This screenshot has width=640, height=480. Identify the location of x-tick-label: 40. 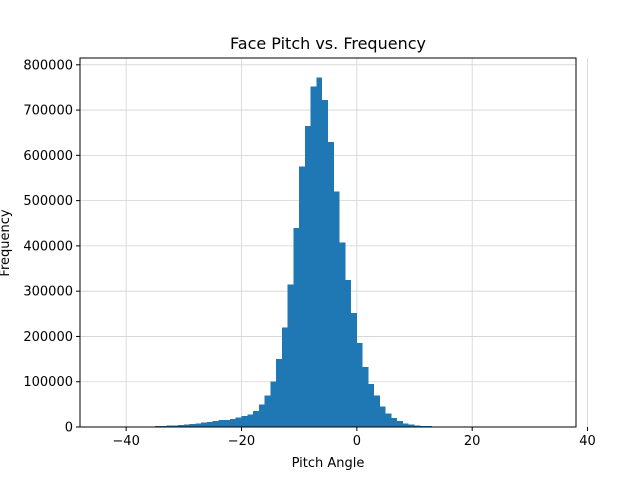
(587, 441).